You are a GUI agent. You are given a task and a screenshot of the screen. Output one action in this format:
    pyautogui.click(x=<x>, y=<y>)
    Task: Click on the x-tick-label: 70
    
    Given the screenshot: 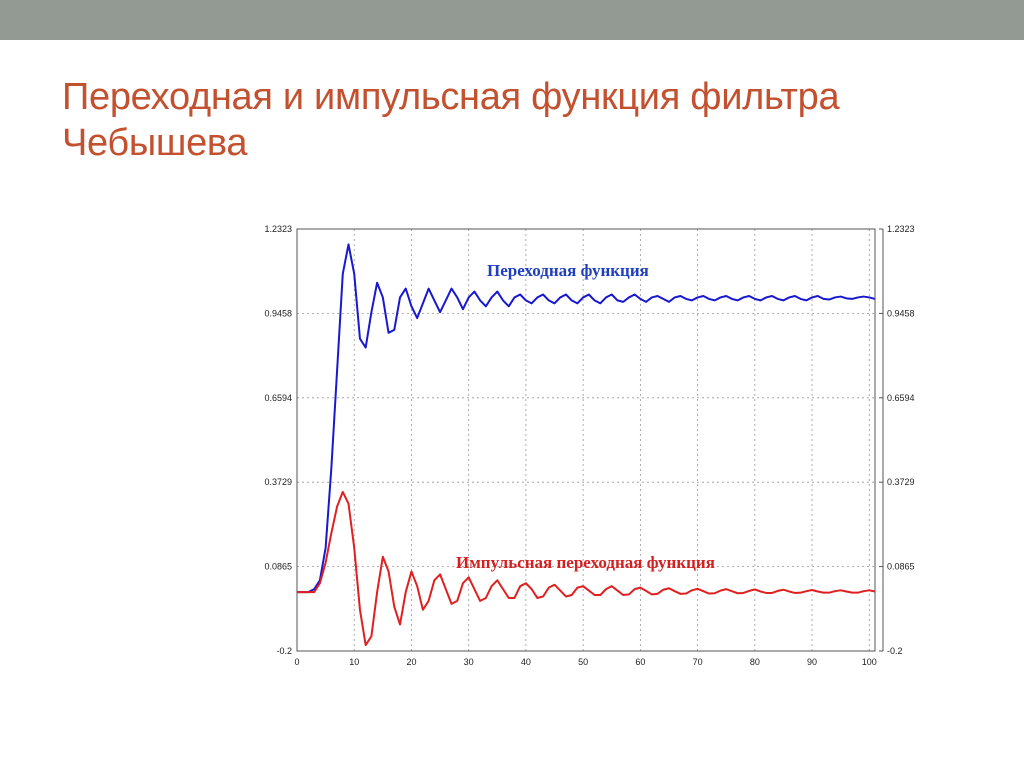 What is the action you would take?
    pyautogui.click(x=698, y=662)
    